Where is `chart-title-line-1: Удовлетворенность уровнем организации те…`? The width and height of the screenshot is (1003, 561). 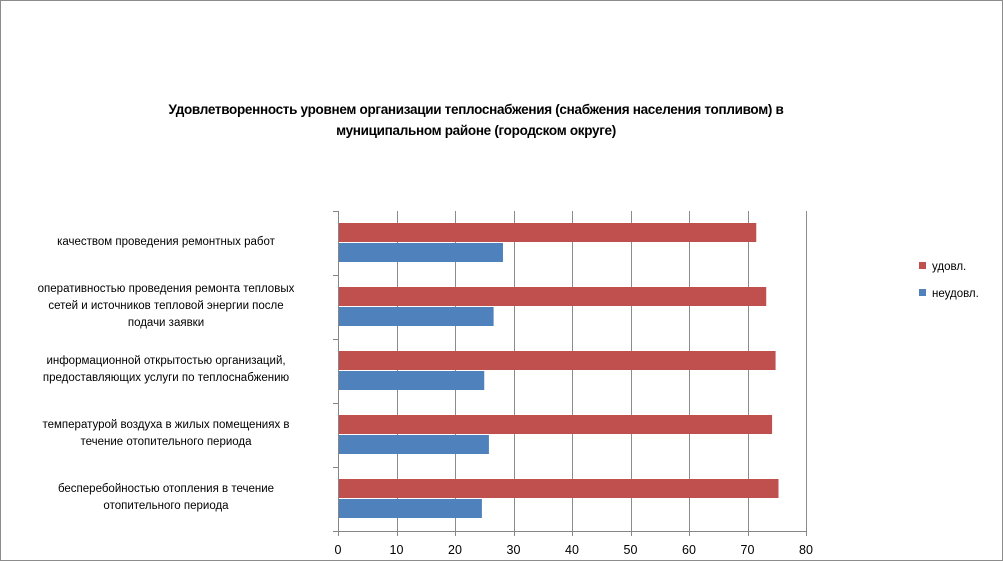 chart-title-line-1: Удовлетворенность уровнем организации те… is located at coordinates (476, 109).